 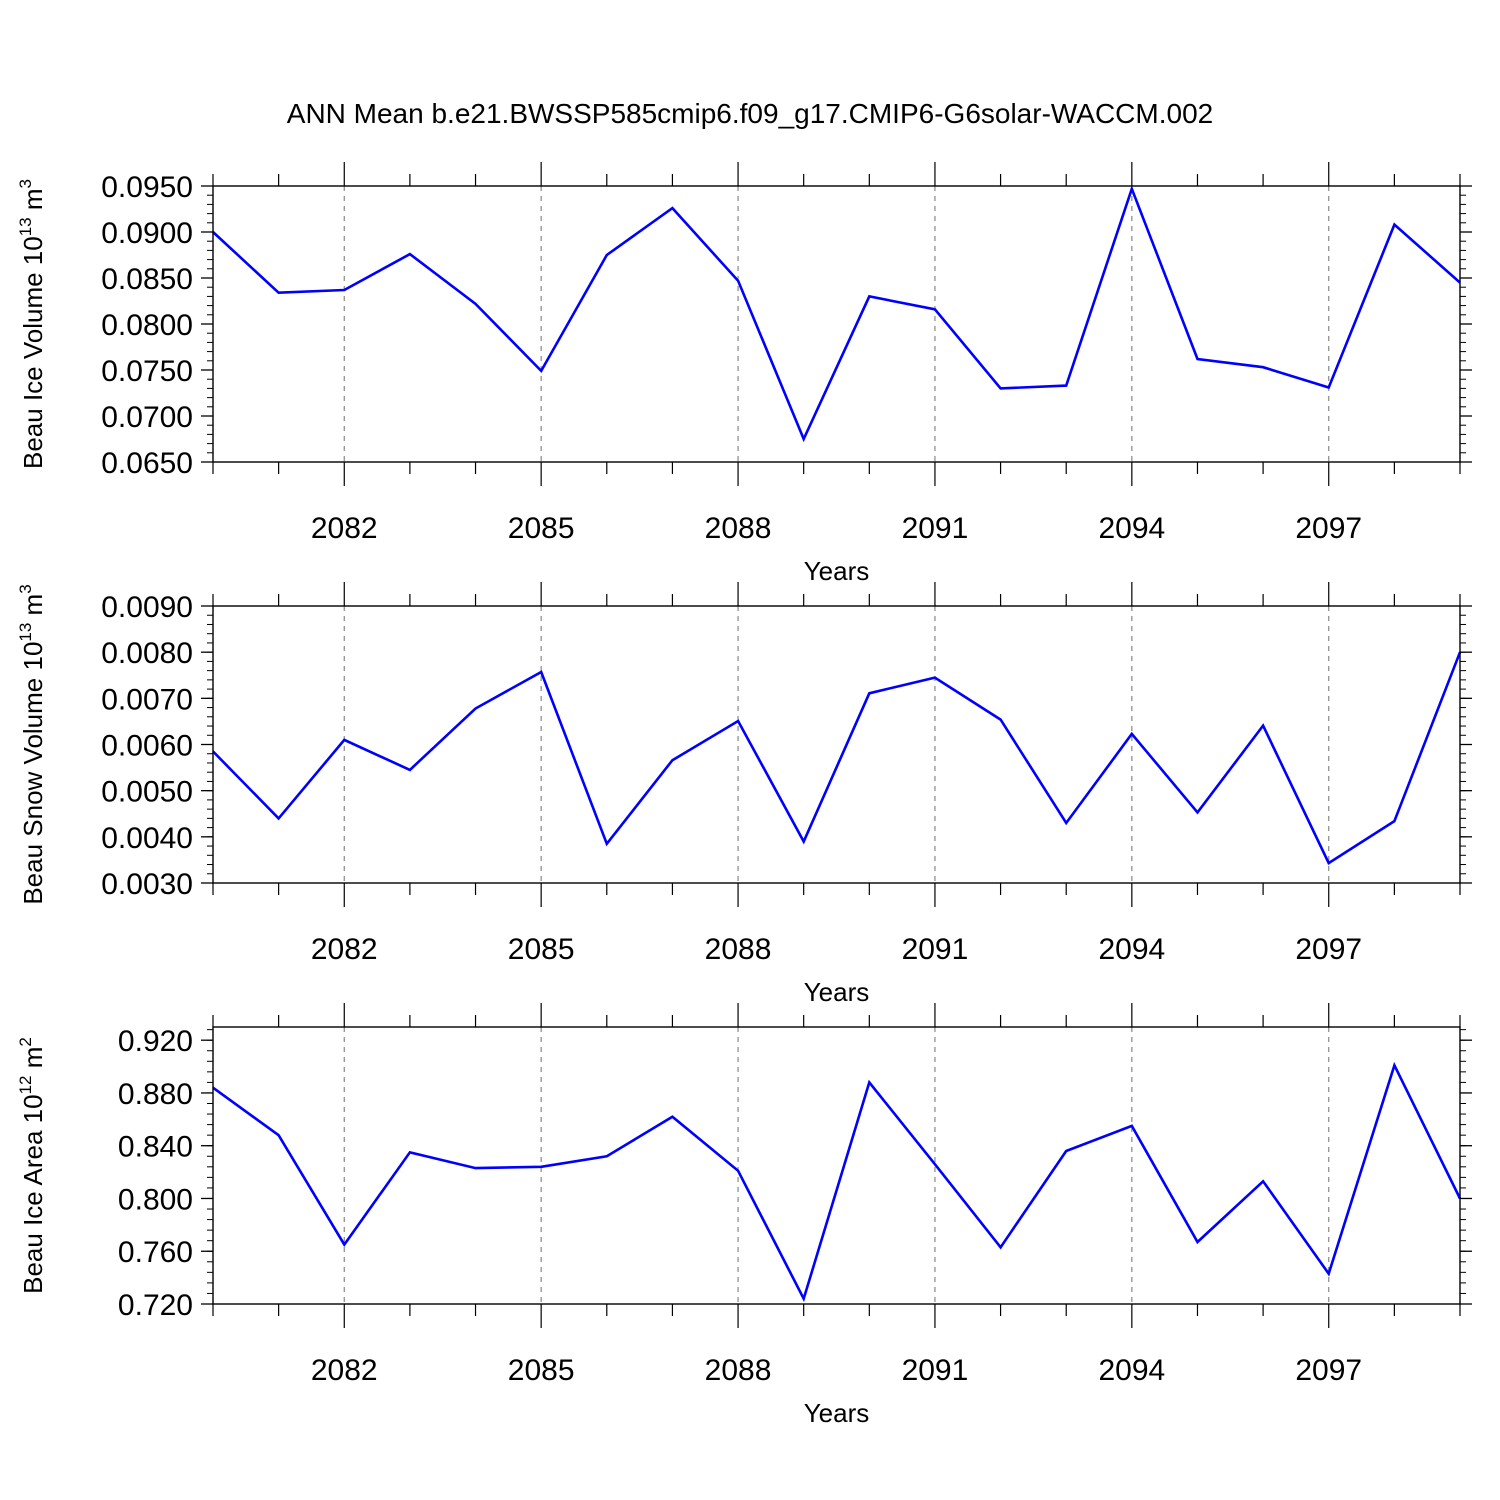 I want to click on y-tick-label: 0.0750, so click(x=147, y=371).